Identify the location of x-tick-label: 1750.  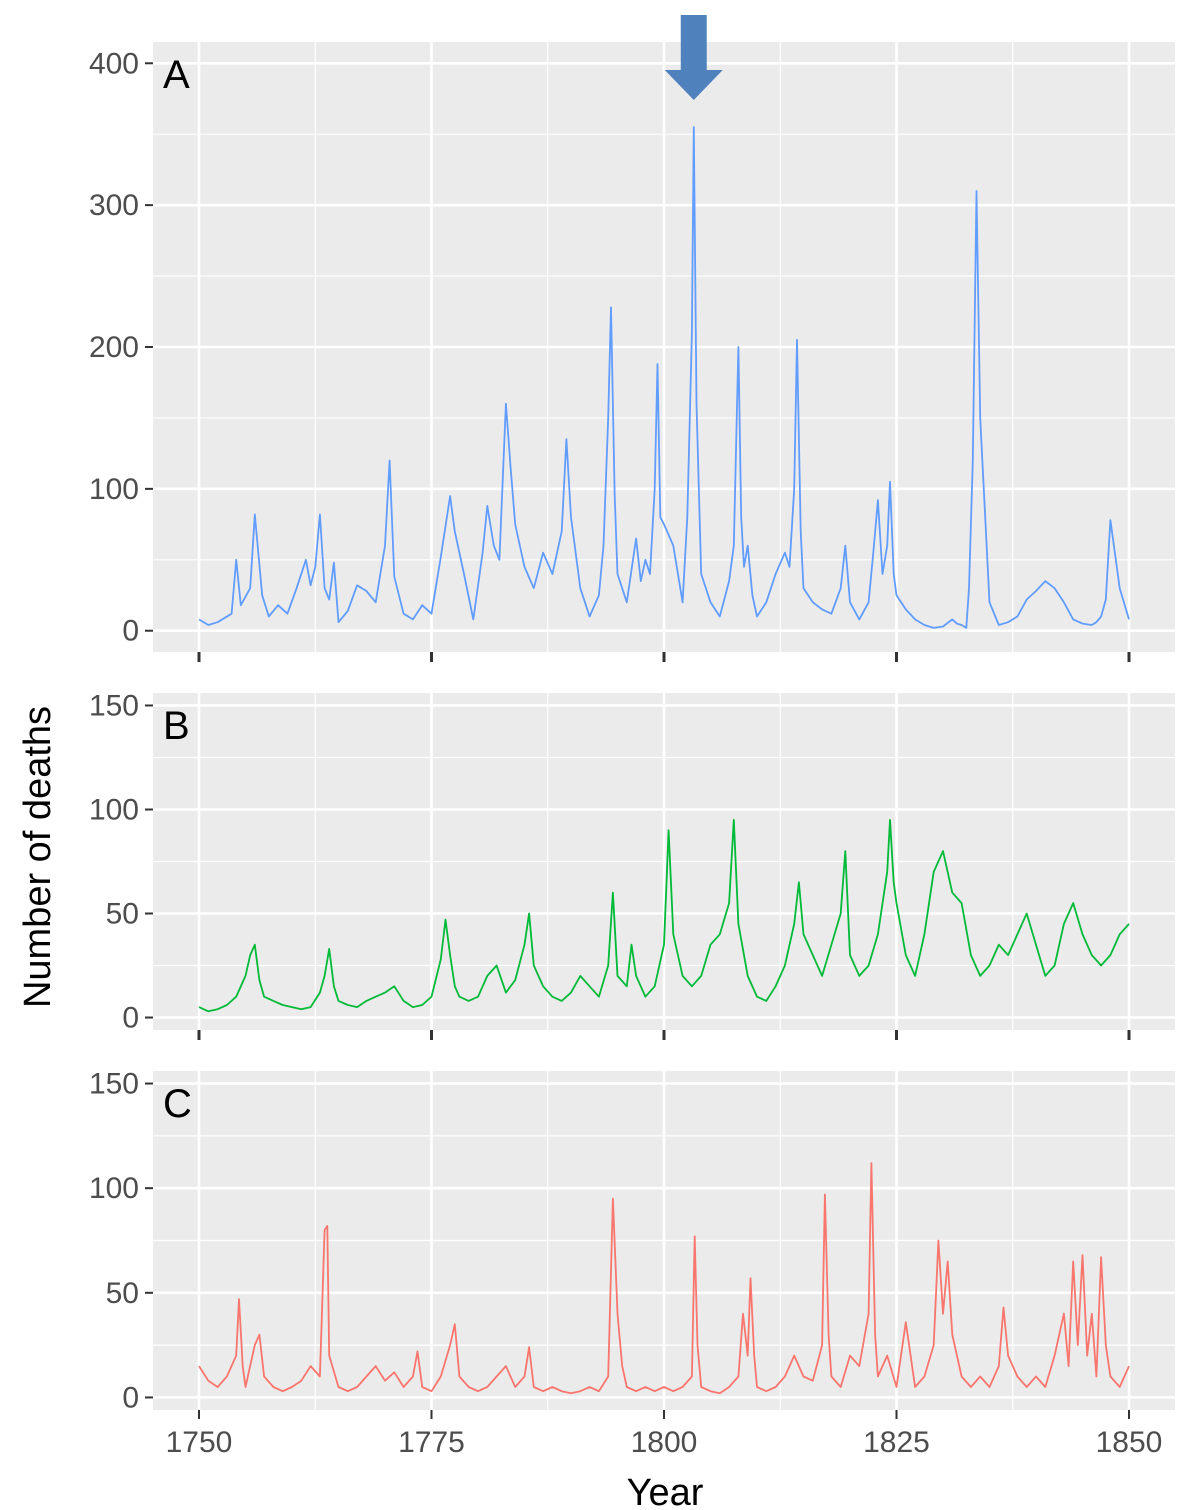
(199, 1442).